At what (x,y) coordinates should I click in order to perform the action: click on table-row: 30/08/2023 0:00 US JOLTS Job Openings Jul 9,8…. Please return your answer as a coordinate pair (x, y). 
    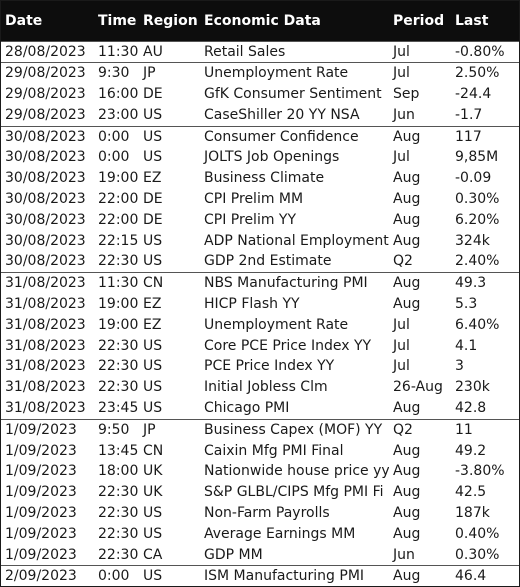
    Looking at the image, I should click on (260, 157).